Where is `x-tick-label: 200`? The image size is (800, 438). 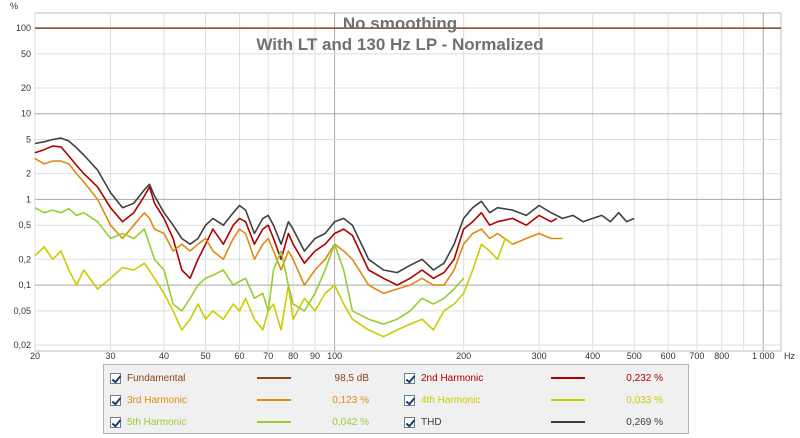 x-tick-label: 200 is located at coordinates (463, 356).